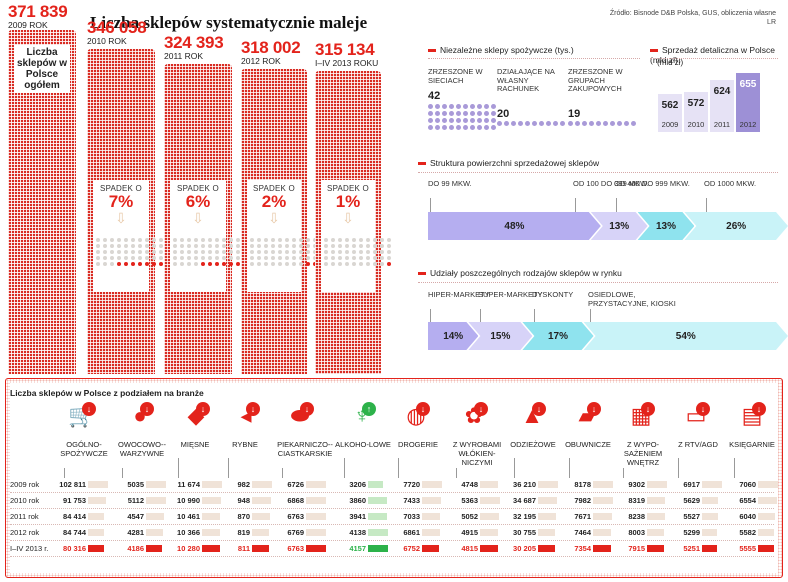 This screenshot has height=582, width=788. I want to click on drop-label: SPADEK O, so click(198, 188).